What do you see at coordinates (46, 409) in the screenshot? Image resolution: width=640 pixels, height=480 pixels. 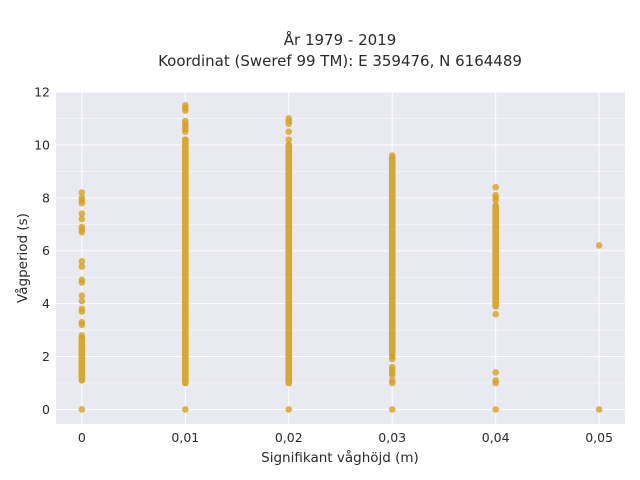 I see `y-tick-label-0: 0` at bounding box center [46, 409].